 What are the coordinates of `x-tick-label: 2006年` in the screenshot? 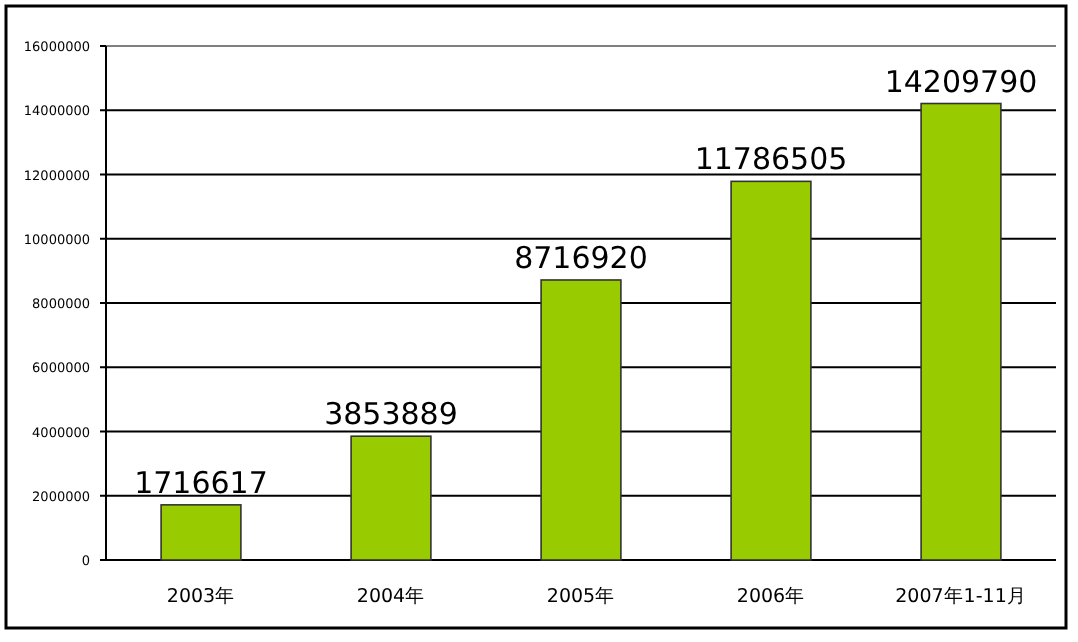 It's located at (771, 596).